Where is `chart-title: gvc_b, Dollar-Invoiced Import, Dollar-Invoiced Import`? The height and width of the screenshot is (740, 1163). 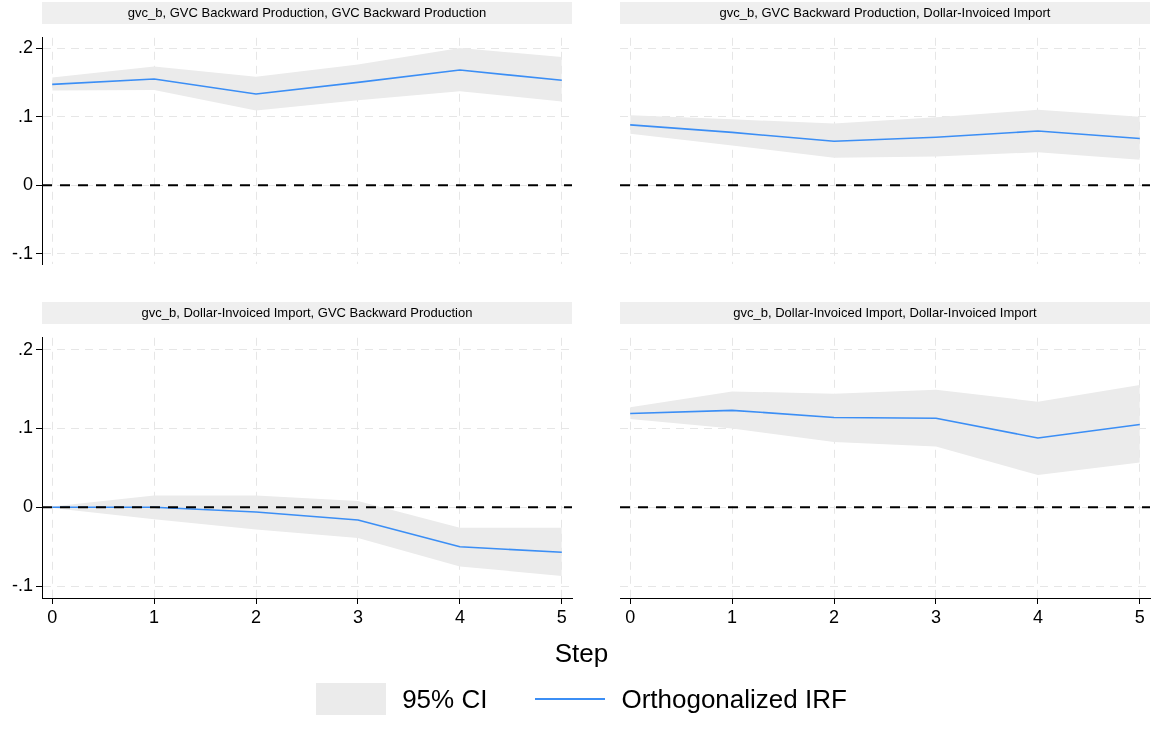
chart-title: gvc_b, Dollar-Invoiced Import, Dollar-Invoiced Import is located at coordinates (885, 313).